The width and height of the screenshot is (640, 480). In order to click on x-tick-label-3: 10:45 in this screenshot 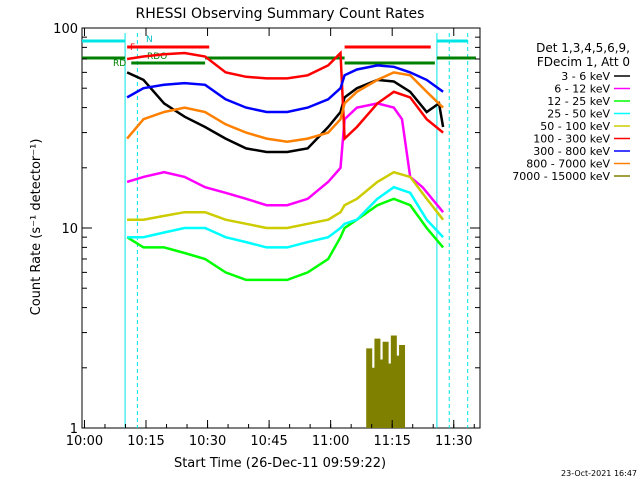, I will do `click(268, 441)`.